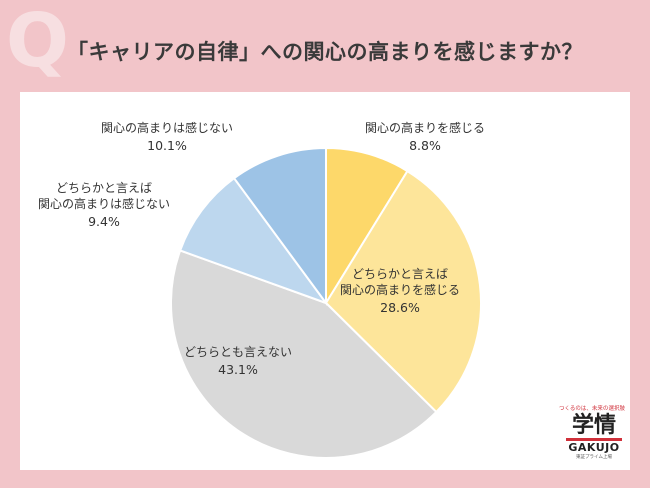 This screenshot has width=650, height=488. What do you see at coordinates (325, 52) in the screenshot?
I see `page-title: 「キャリアの自律」への関心の高まりを感じますか？` at bounding box center [325, 52].